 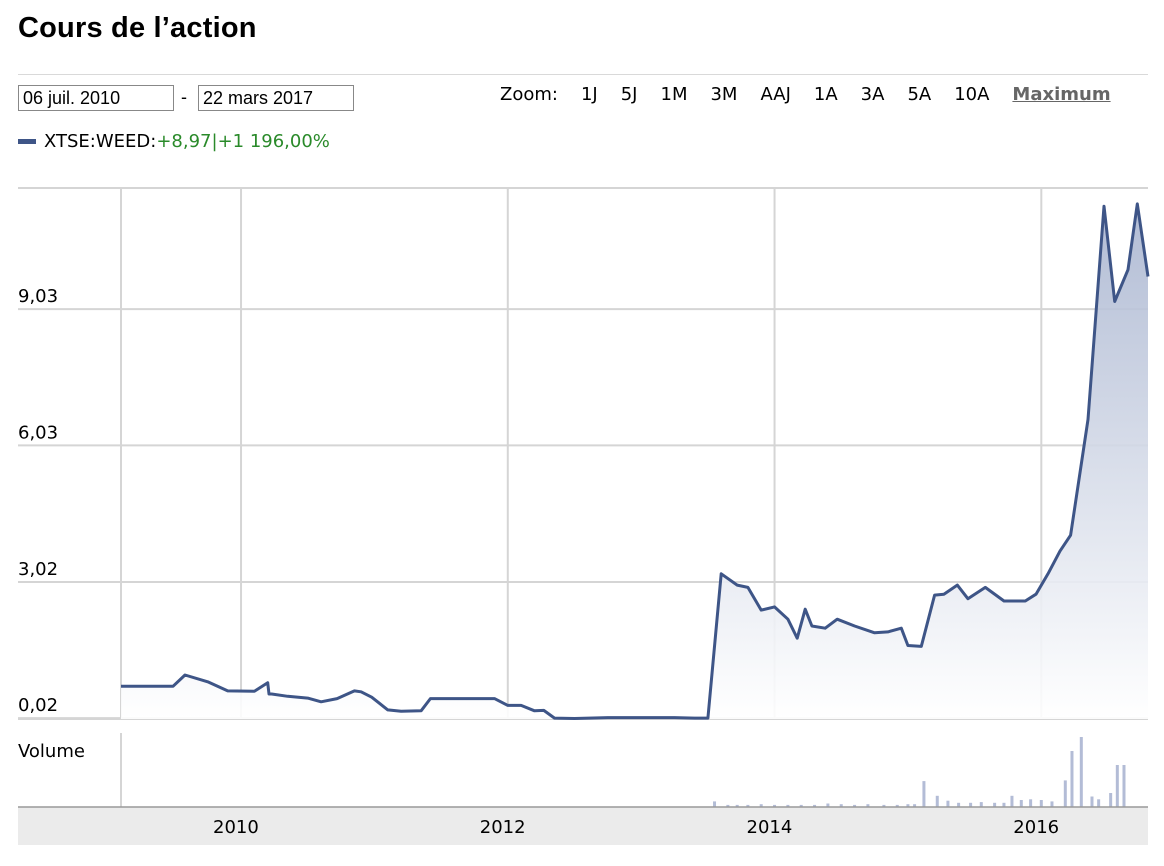 What do you see at coordinates (100, 141) in the screenshot?
I see `legend-ticker: XTSE:WEED:` at bounding box center [100, 141].